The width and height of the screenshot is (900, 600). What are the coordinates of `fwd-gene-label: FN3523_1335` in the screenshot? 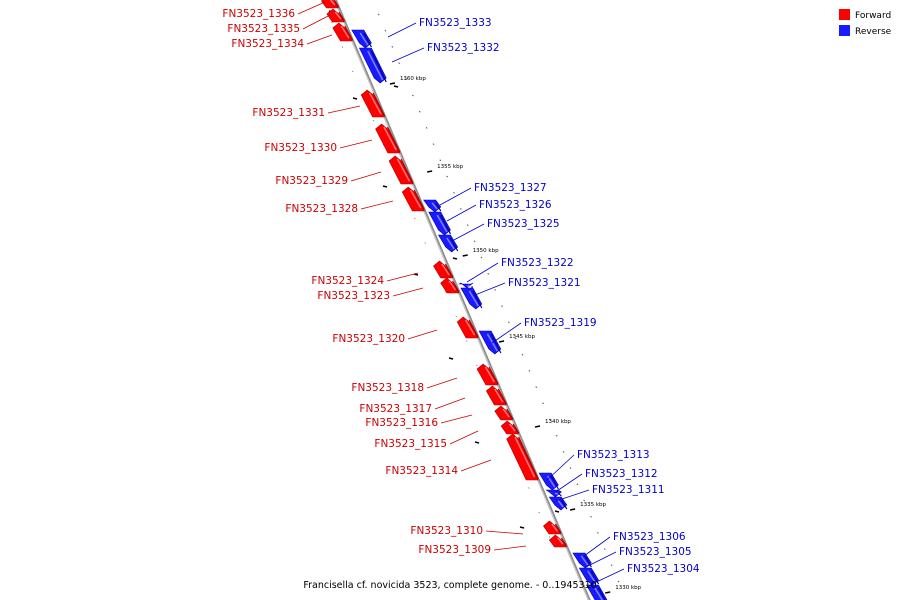 It's located at (263, 29).